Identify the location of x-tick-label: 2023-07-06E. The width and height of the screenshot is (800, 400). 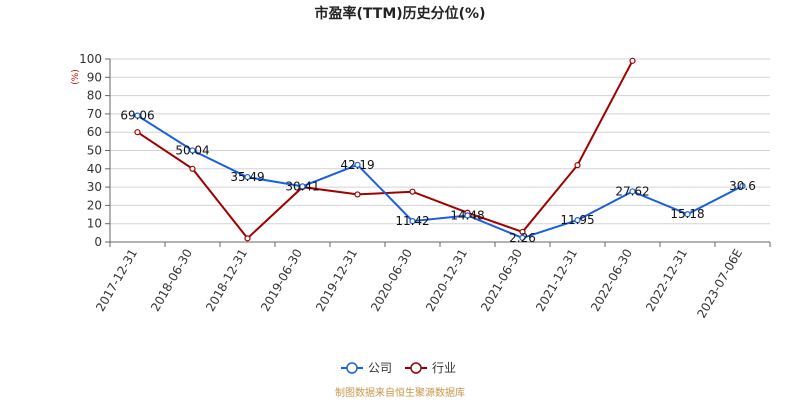
(719, 284).